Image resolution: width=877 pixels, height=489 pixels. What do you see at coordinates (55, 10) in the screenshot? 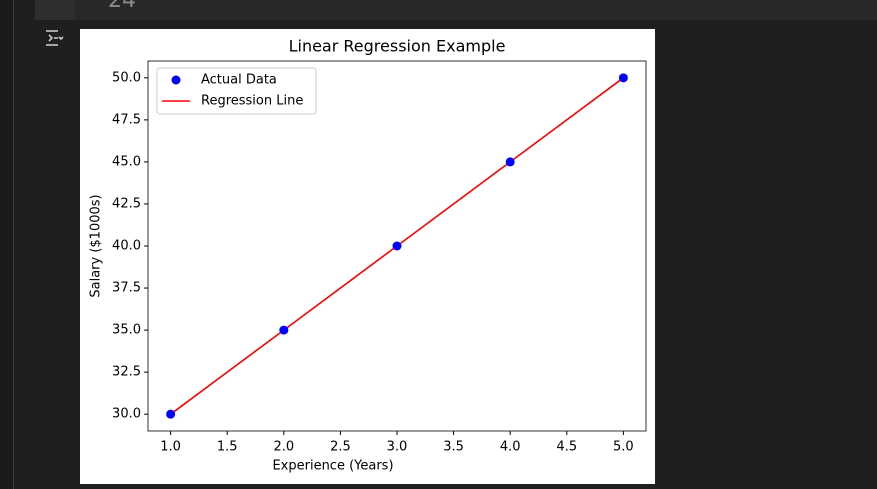
I see `cell-gutter` at bounding box center [55, 10].